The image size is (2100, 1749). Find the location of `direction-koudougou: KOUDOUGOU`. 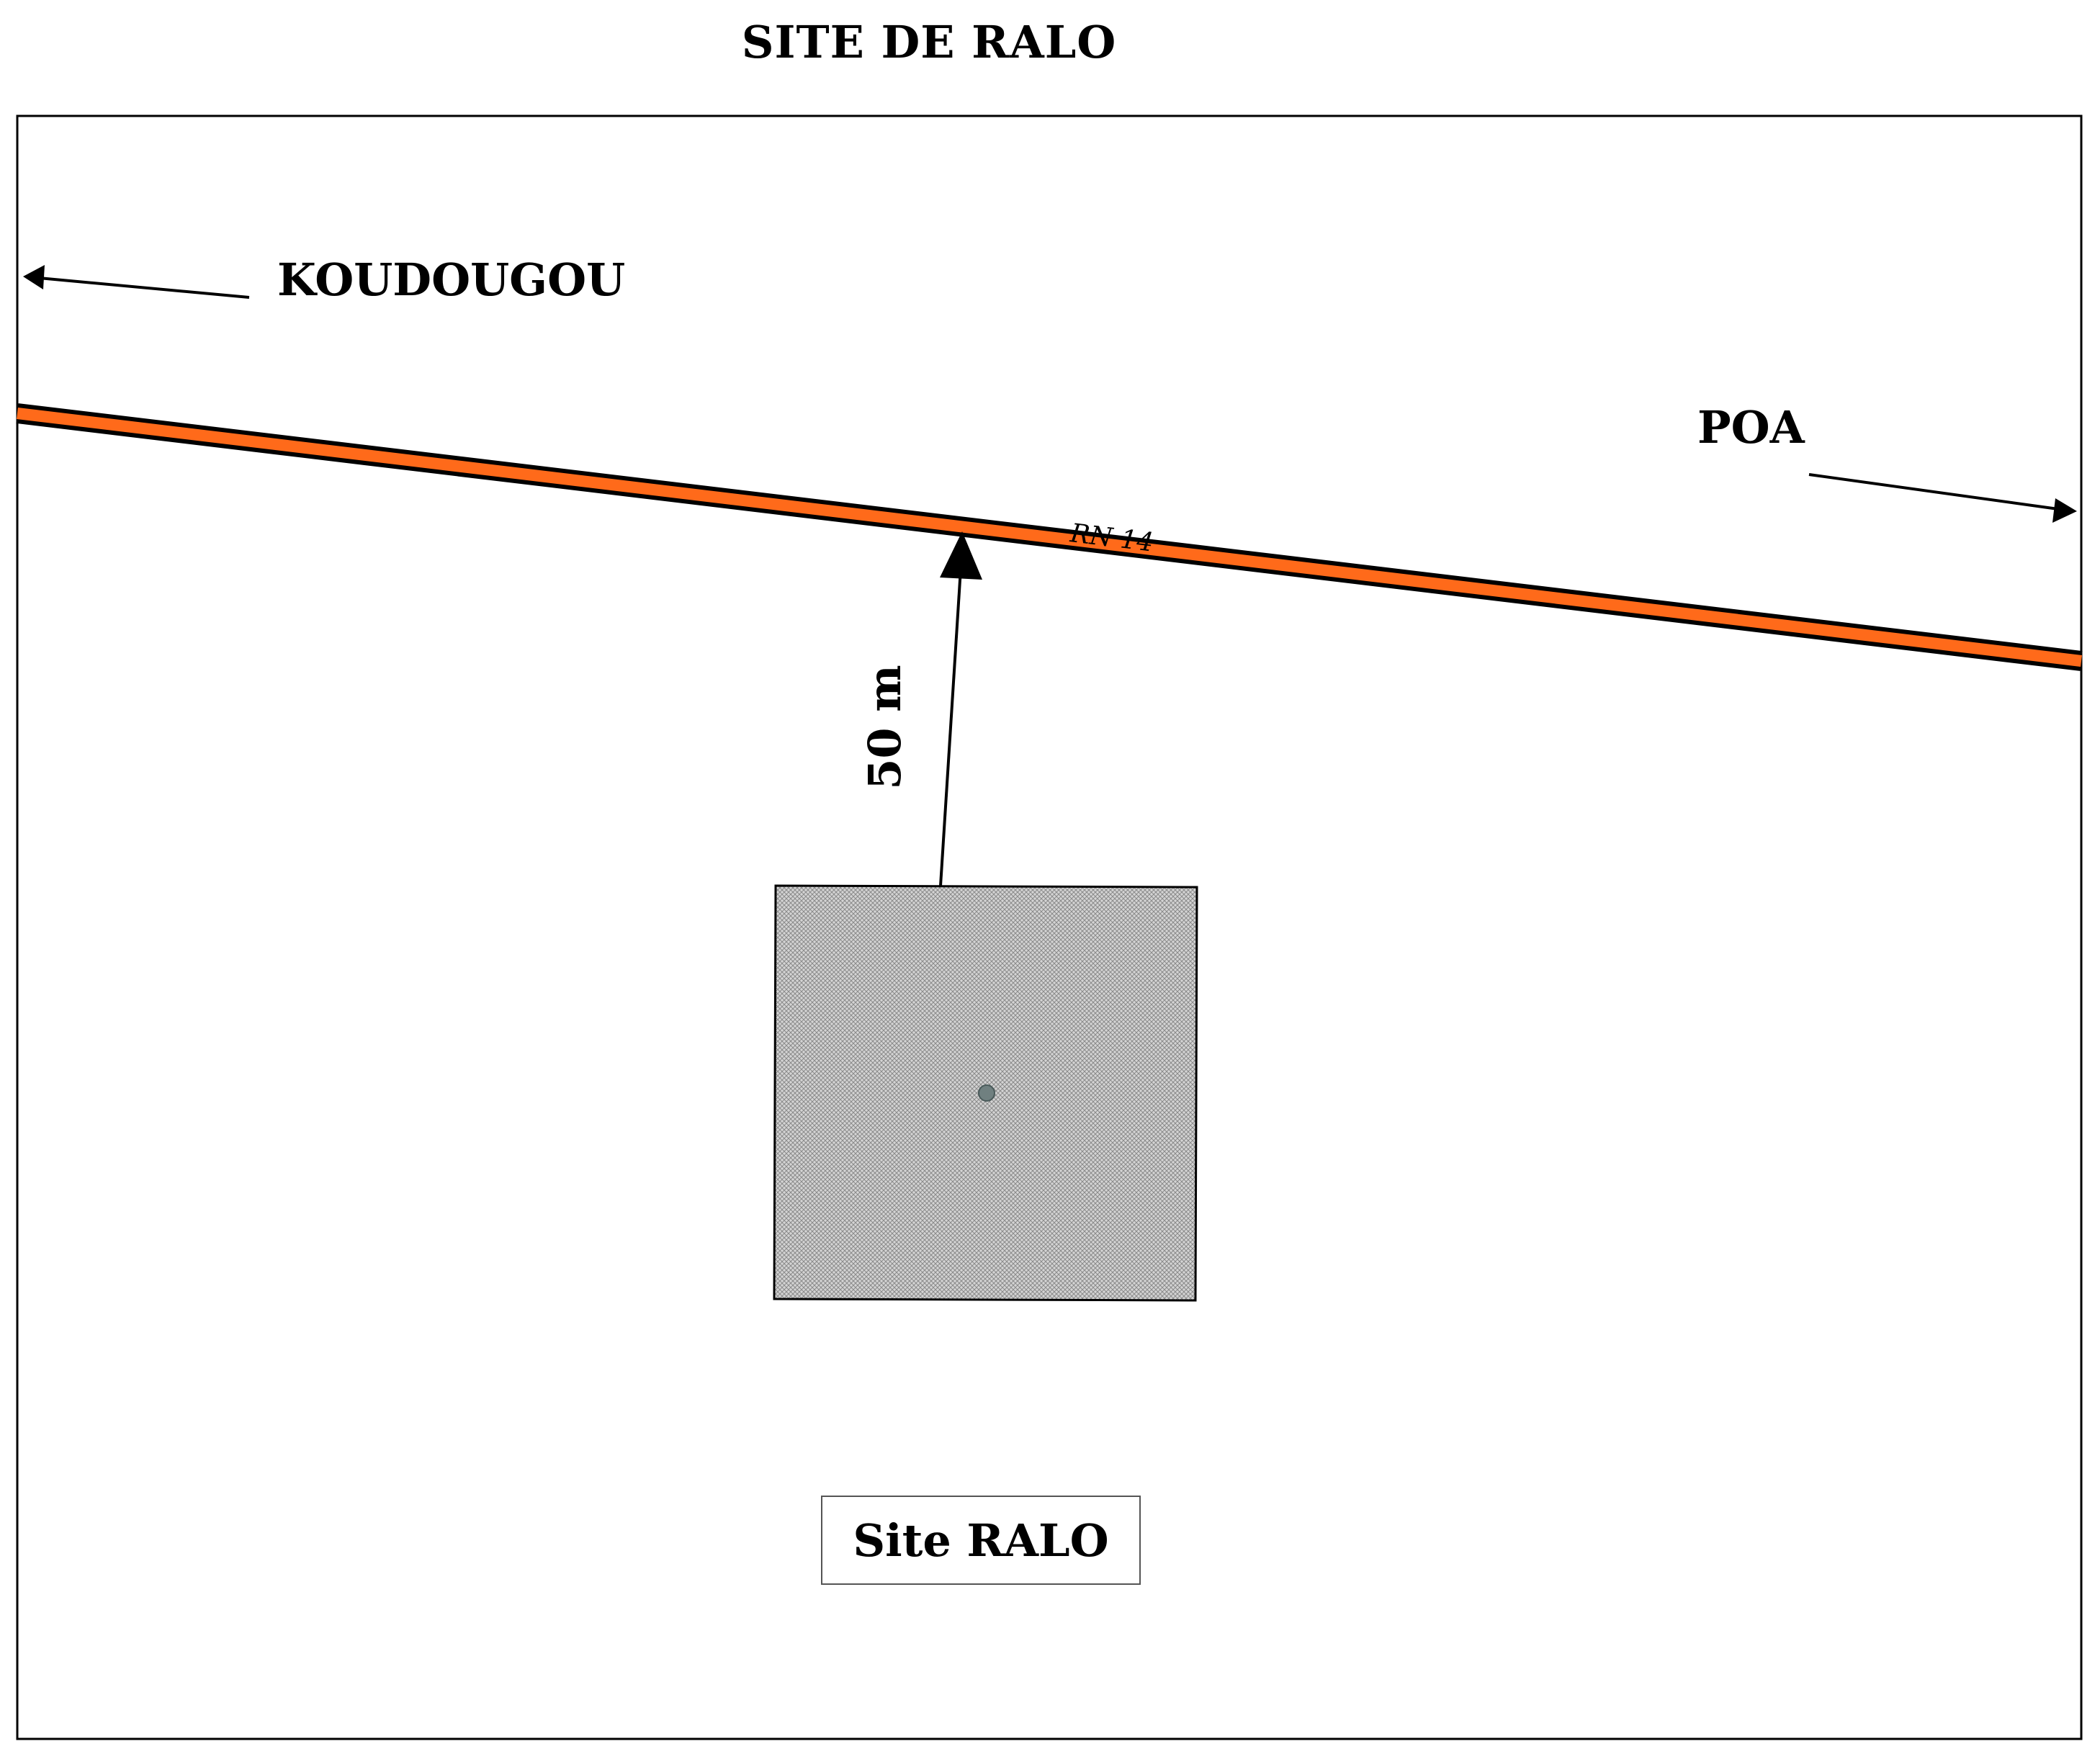

direction-koudougou: KOUDOUGOU is located at coordinates (451, 279).